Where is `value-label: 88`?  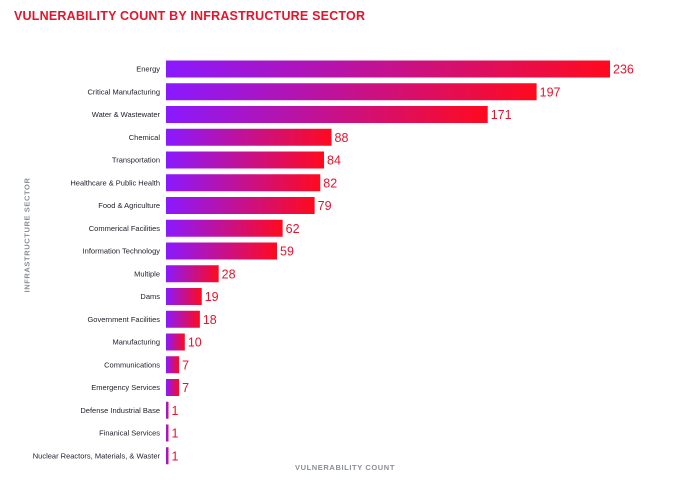
value-label: 88 is located at coordinates (342, 138).